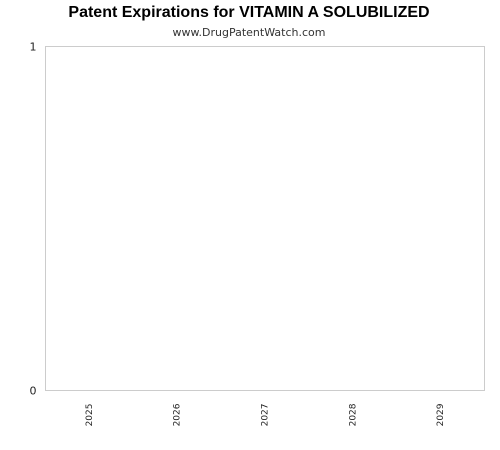 The height and width of the screenshot is (450, 500). Describe the element at coordinates (353, 414) in the screenshot. I see `x-tick-label: 2028` at that location.